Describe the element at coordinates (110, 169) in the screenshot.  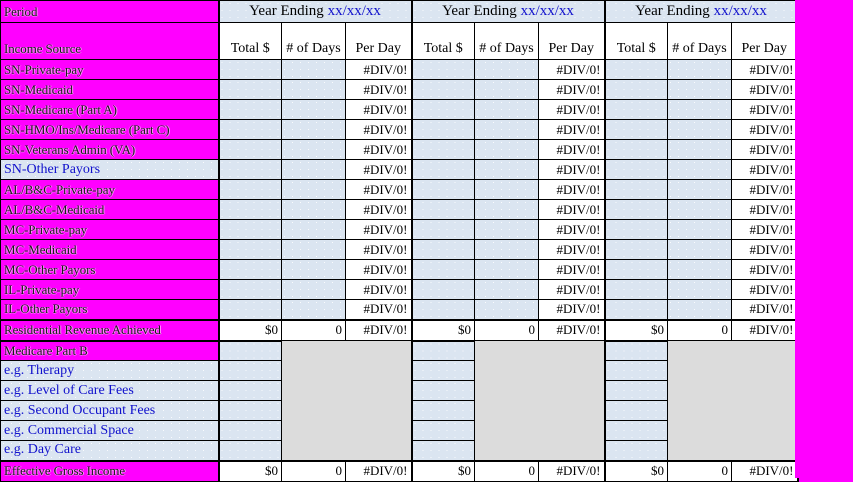
I see `row-label-5: SN-Other Payors` at that location.